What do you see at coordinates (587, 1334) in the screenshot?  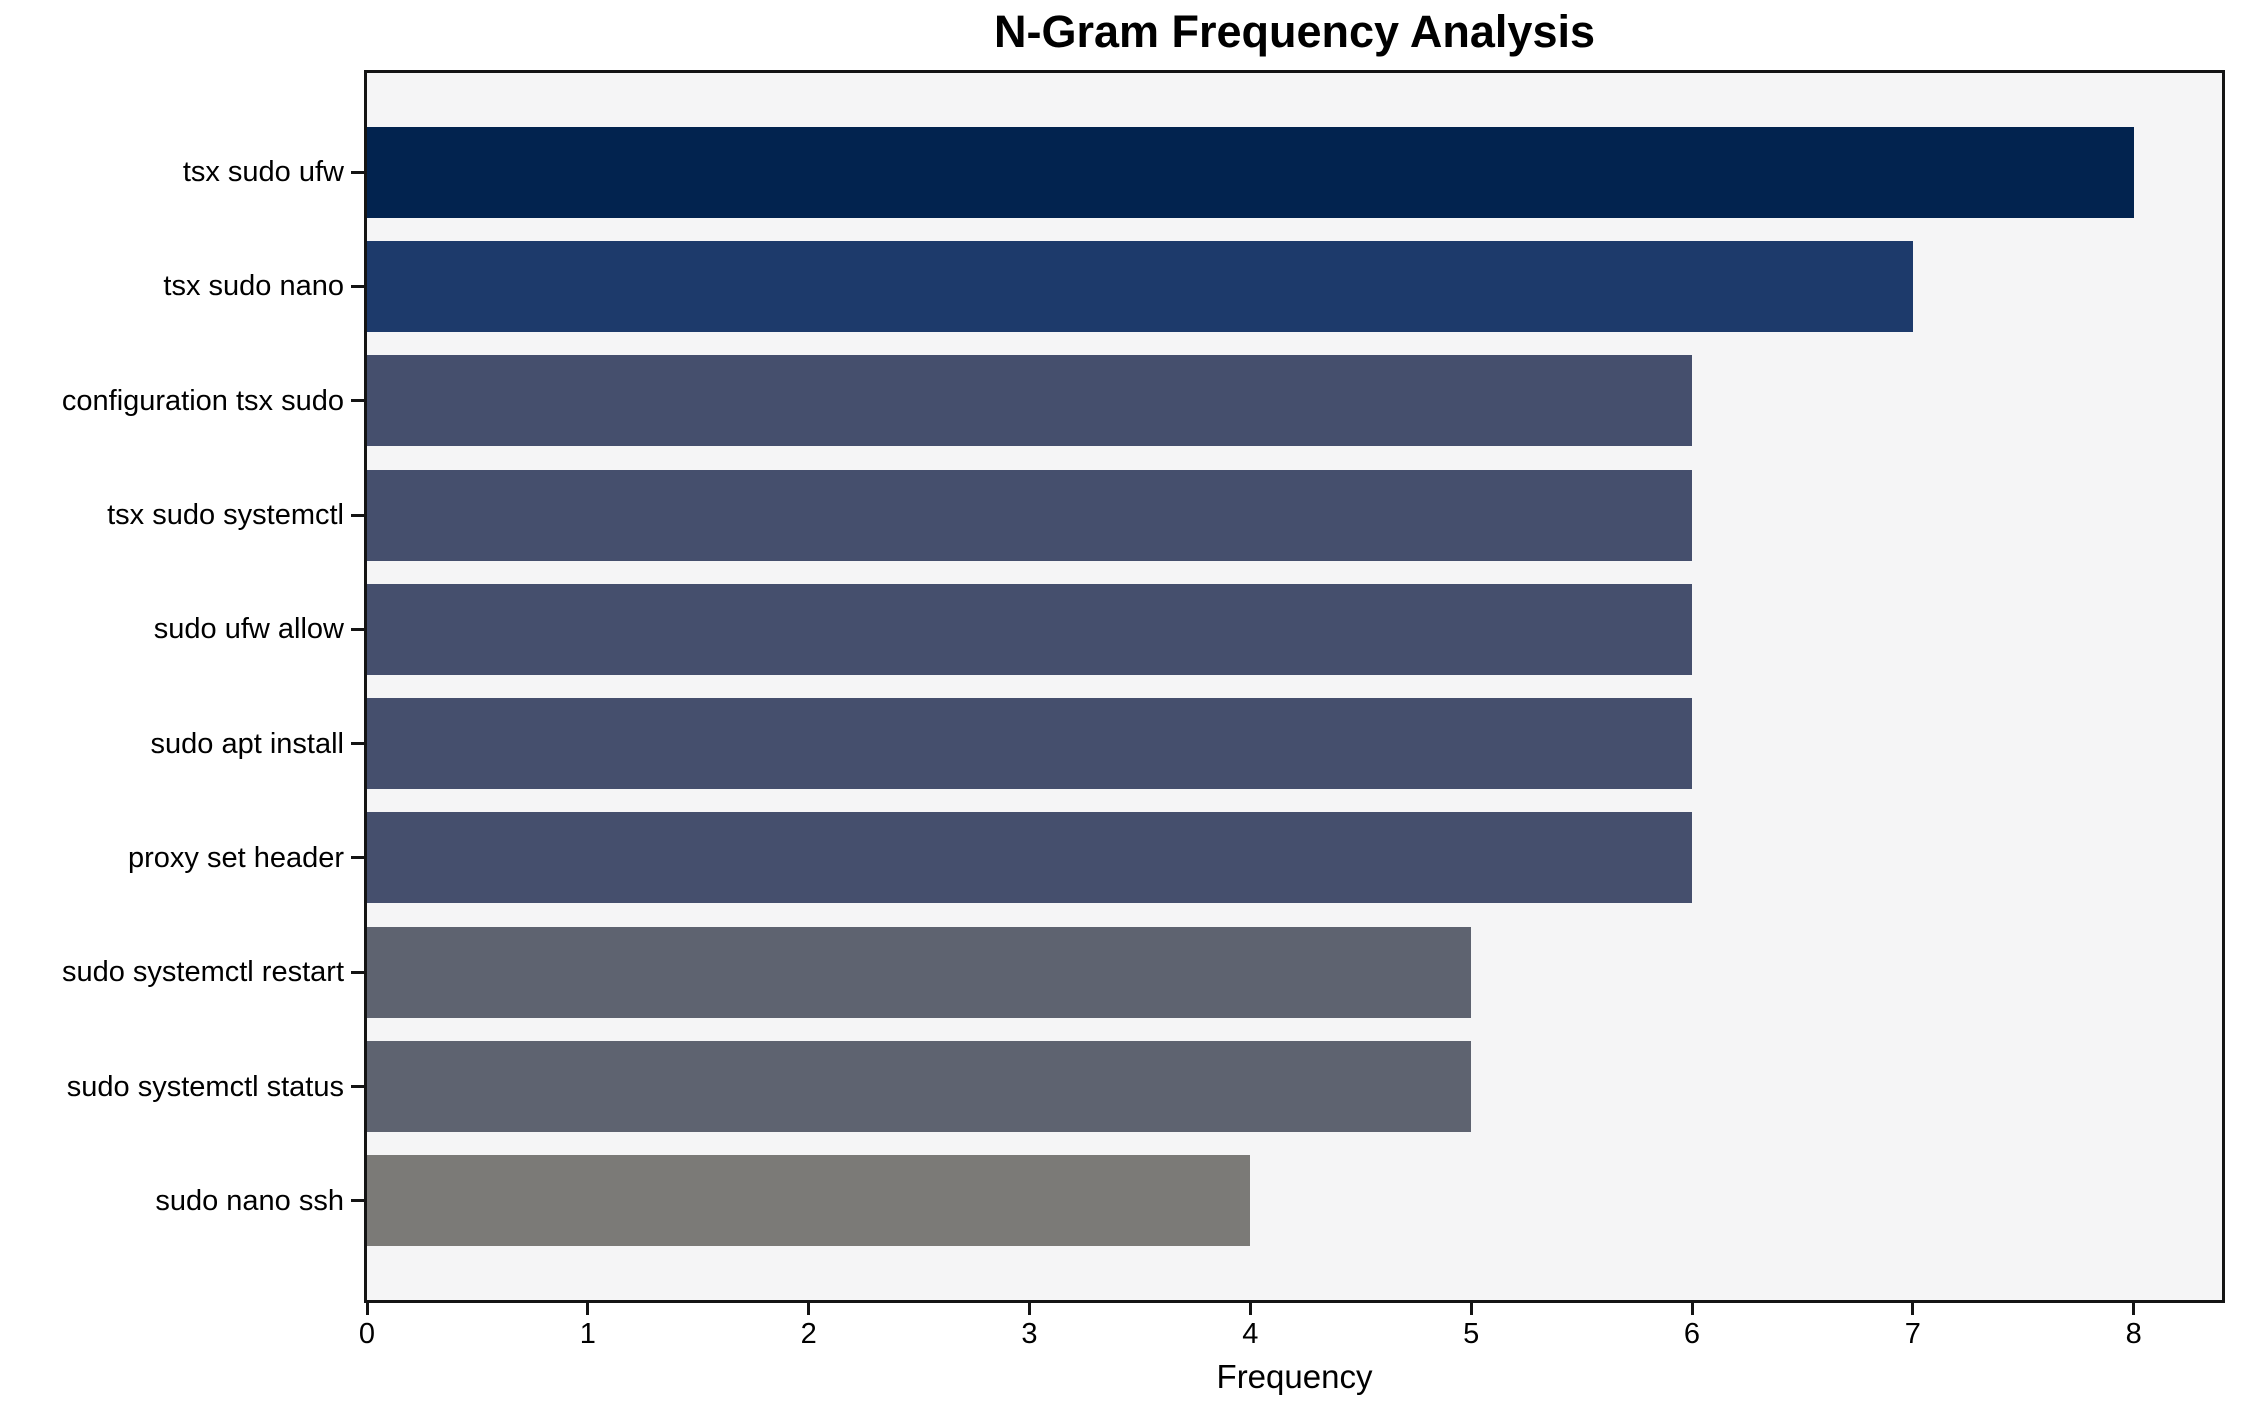 I see `x-tick-label: 1` at bounding box center [587, 1334].